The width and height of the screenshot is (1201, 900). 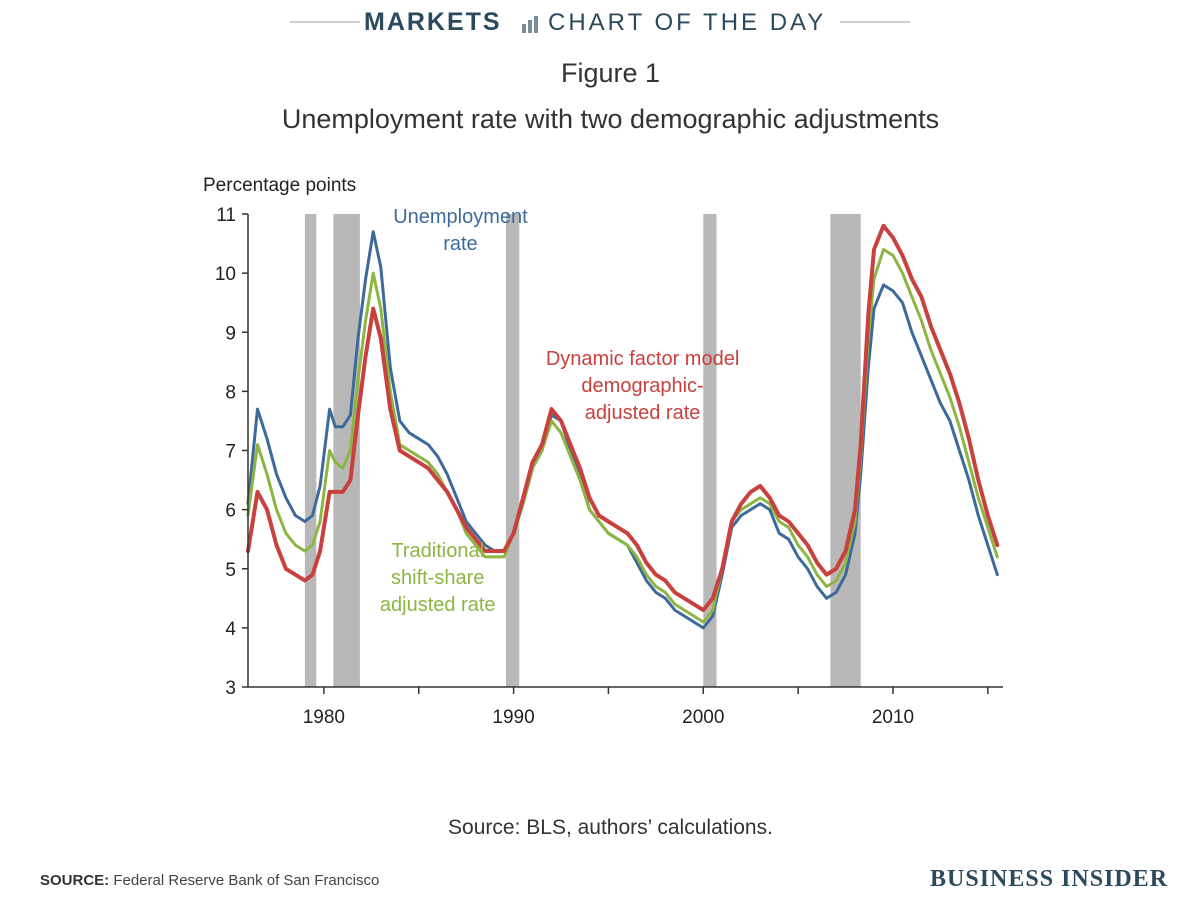 I want to click on y-tick-label: 7, so click(x=230, y=452).